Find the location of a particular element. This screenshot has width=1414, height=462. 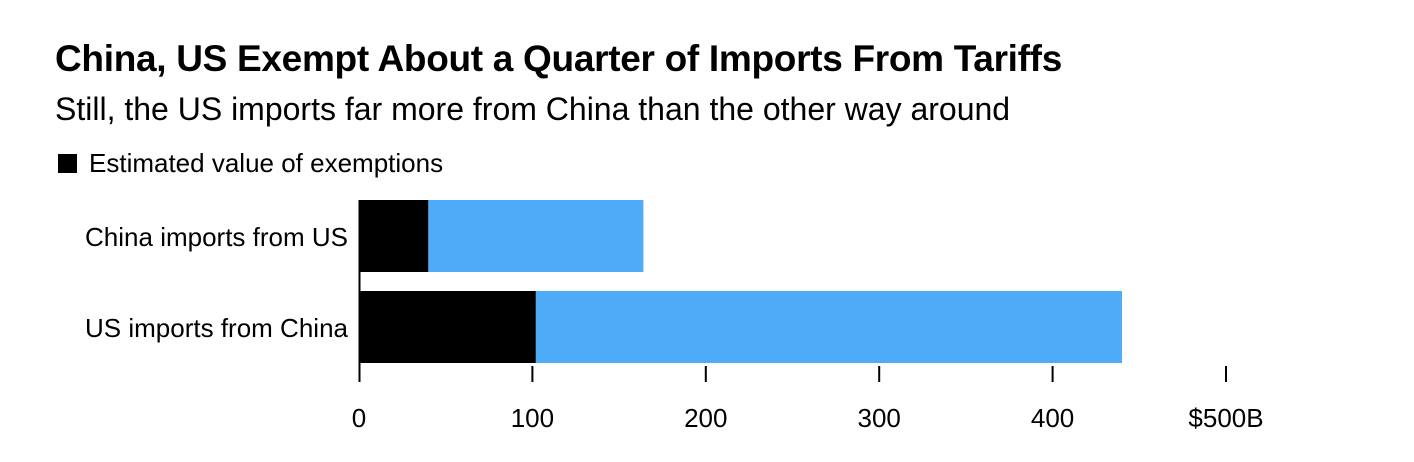

legend: Estimated value of exemptions is located at coordinates (250, 163).